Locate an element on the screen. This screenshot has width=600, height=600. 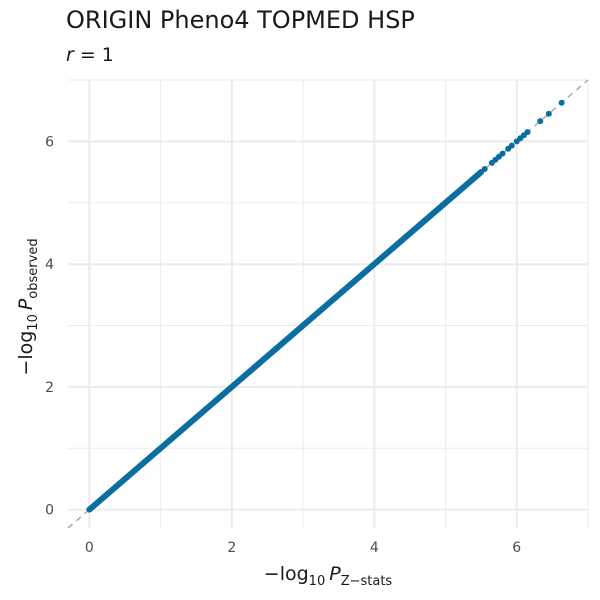
x-axis-label-var: P is located at coordinates (335, 574).